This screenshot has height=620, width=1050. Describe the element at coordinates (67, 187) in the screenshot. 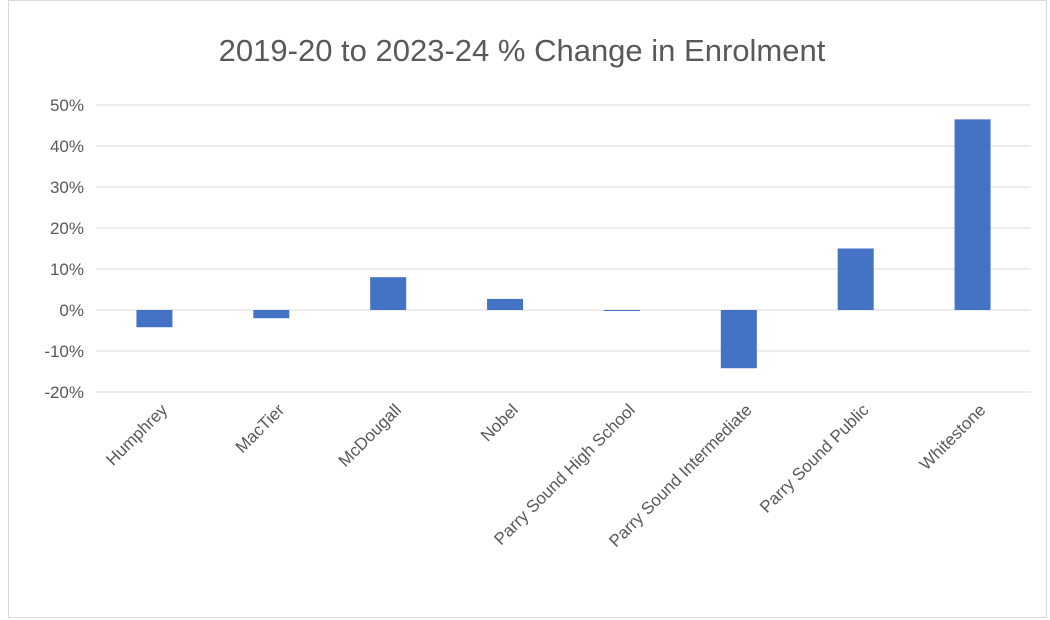

I see `y-tick-label: 30%` at that location.